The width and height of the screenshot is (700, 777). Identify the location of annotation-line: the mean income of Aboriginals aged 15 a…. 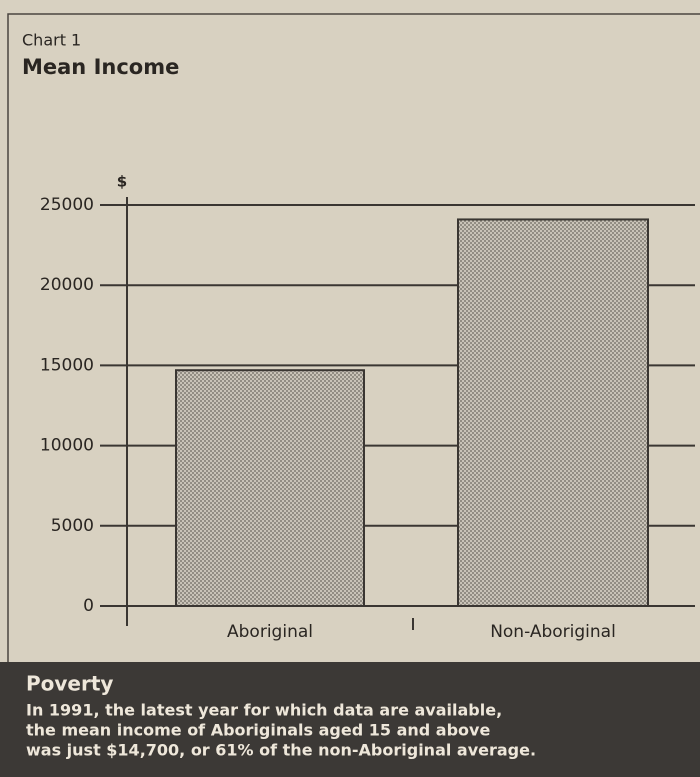
(258, 730).